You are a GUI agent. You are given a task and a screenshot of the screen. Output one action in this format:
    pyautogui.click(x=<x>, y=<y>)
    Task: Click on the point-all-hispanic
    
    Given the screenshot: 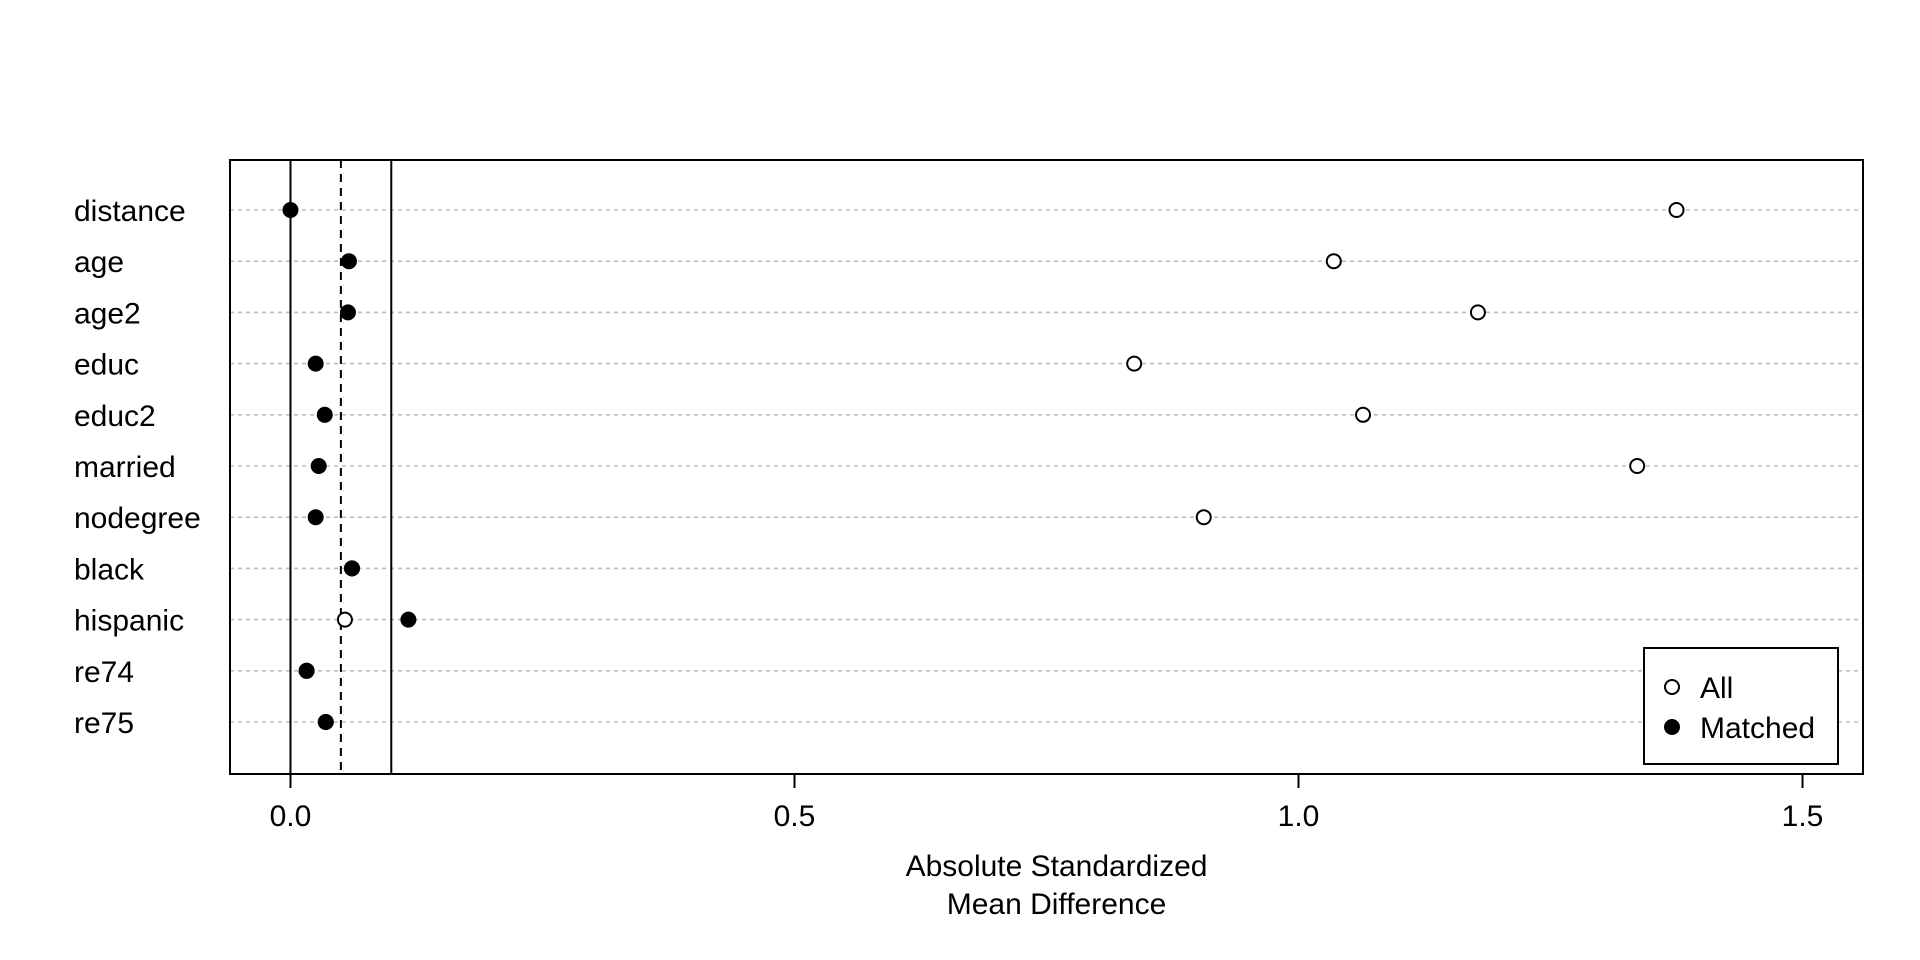 What is the action you would take?
    pyautogui.click(x=344, y=619)
    